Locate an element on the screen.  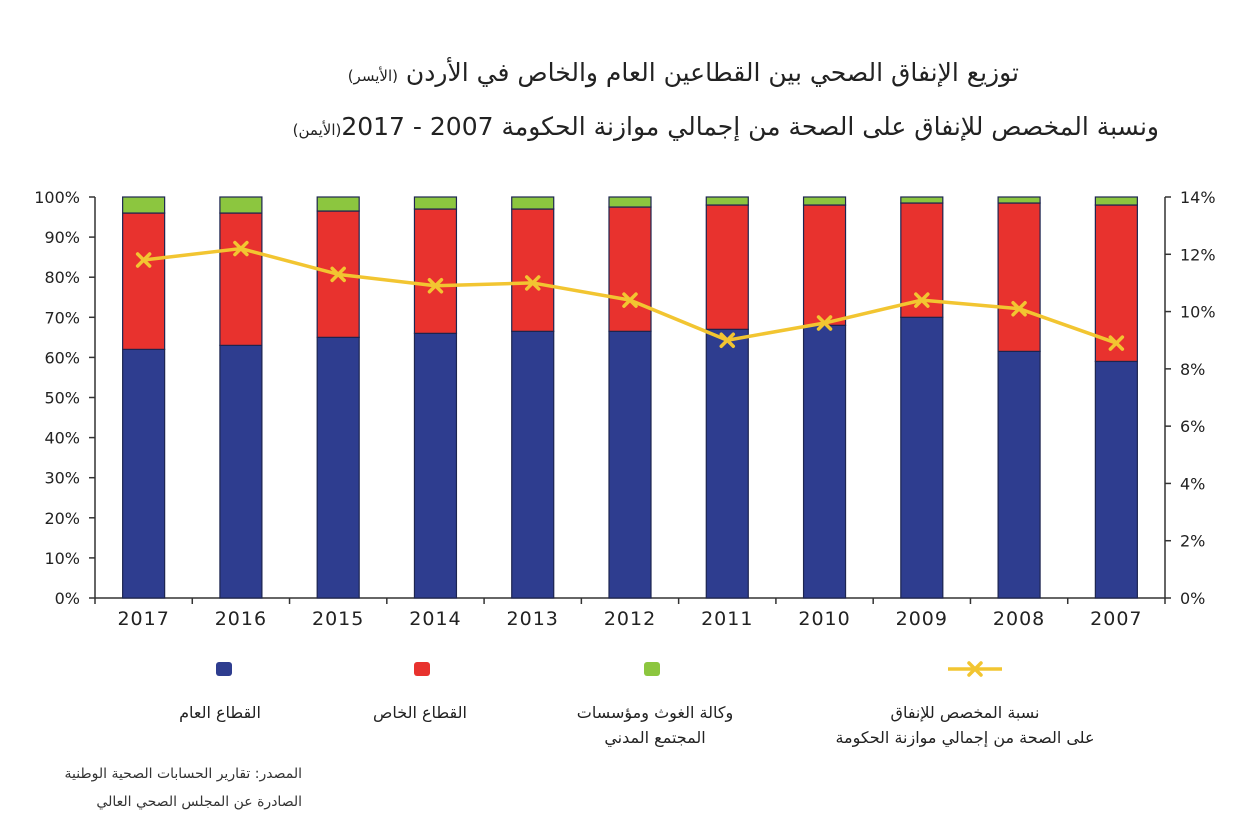
legend-swatch-unrwa is located at coordinates (652, 669).